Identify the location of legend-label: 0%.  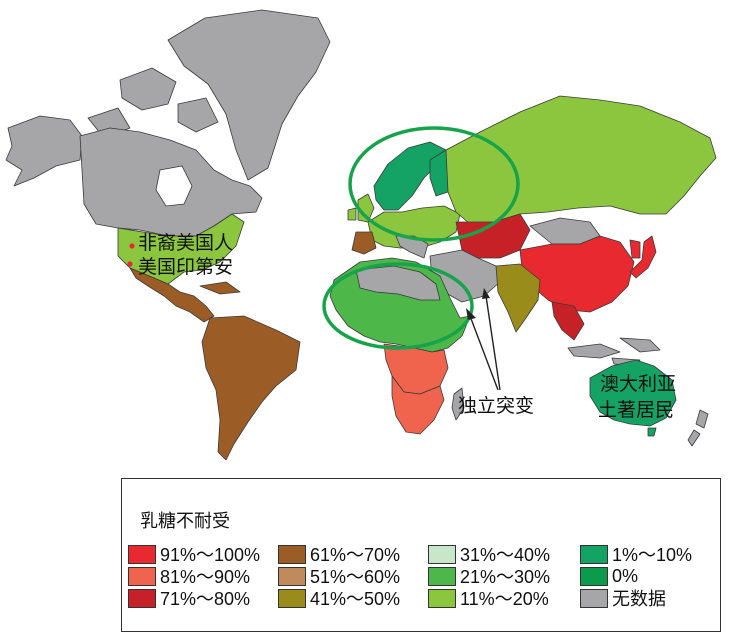
(625, 575).